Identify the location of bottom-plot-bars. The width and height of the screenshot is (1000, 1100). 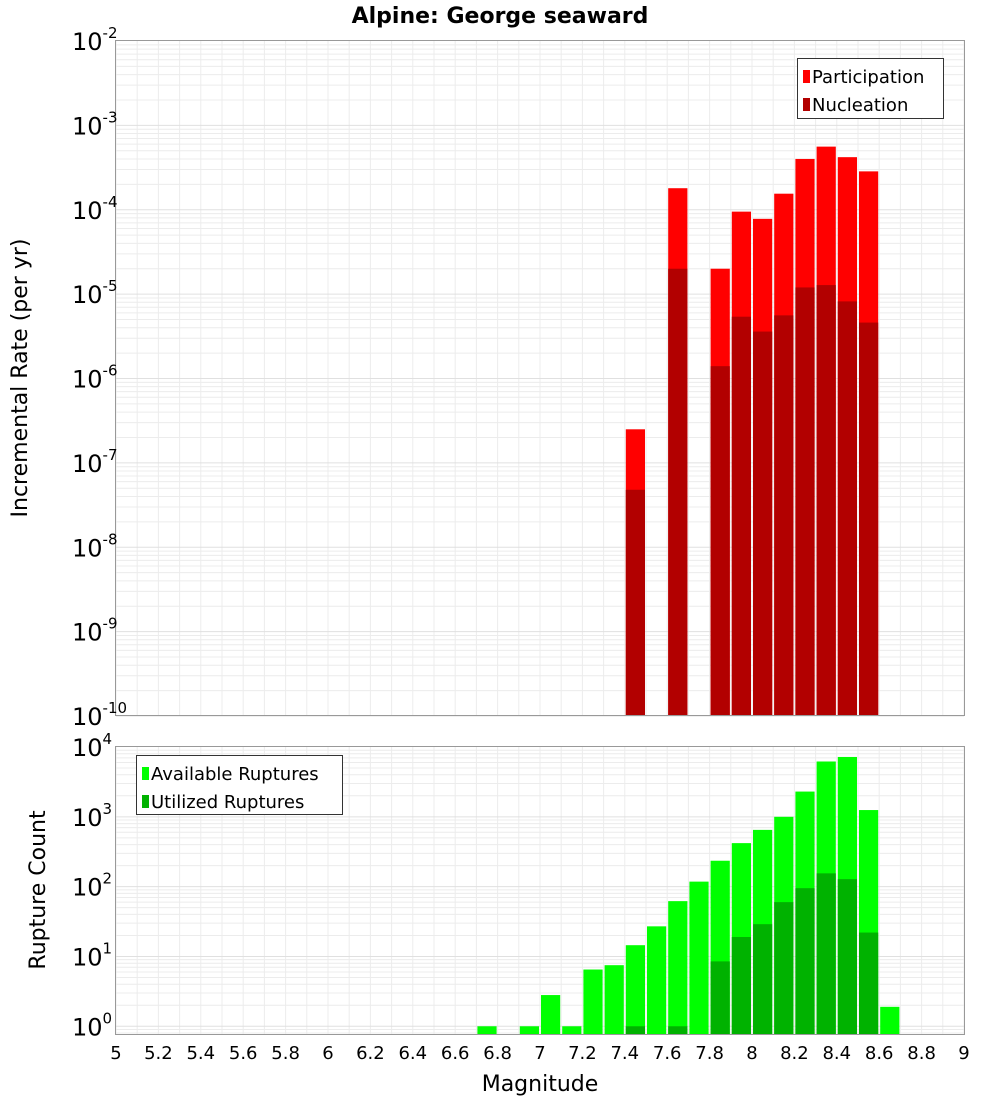
(688, 895).